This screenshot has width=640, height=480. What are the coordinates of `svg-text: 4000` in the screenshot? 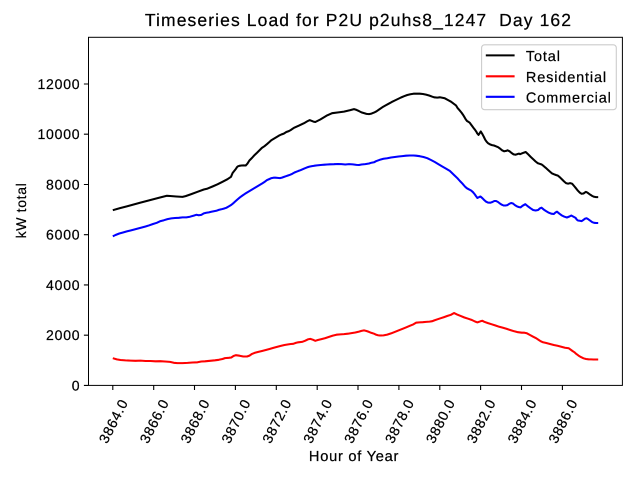 It's located at (63, 285).